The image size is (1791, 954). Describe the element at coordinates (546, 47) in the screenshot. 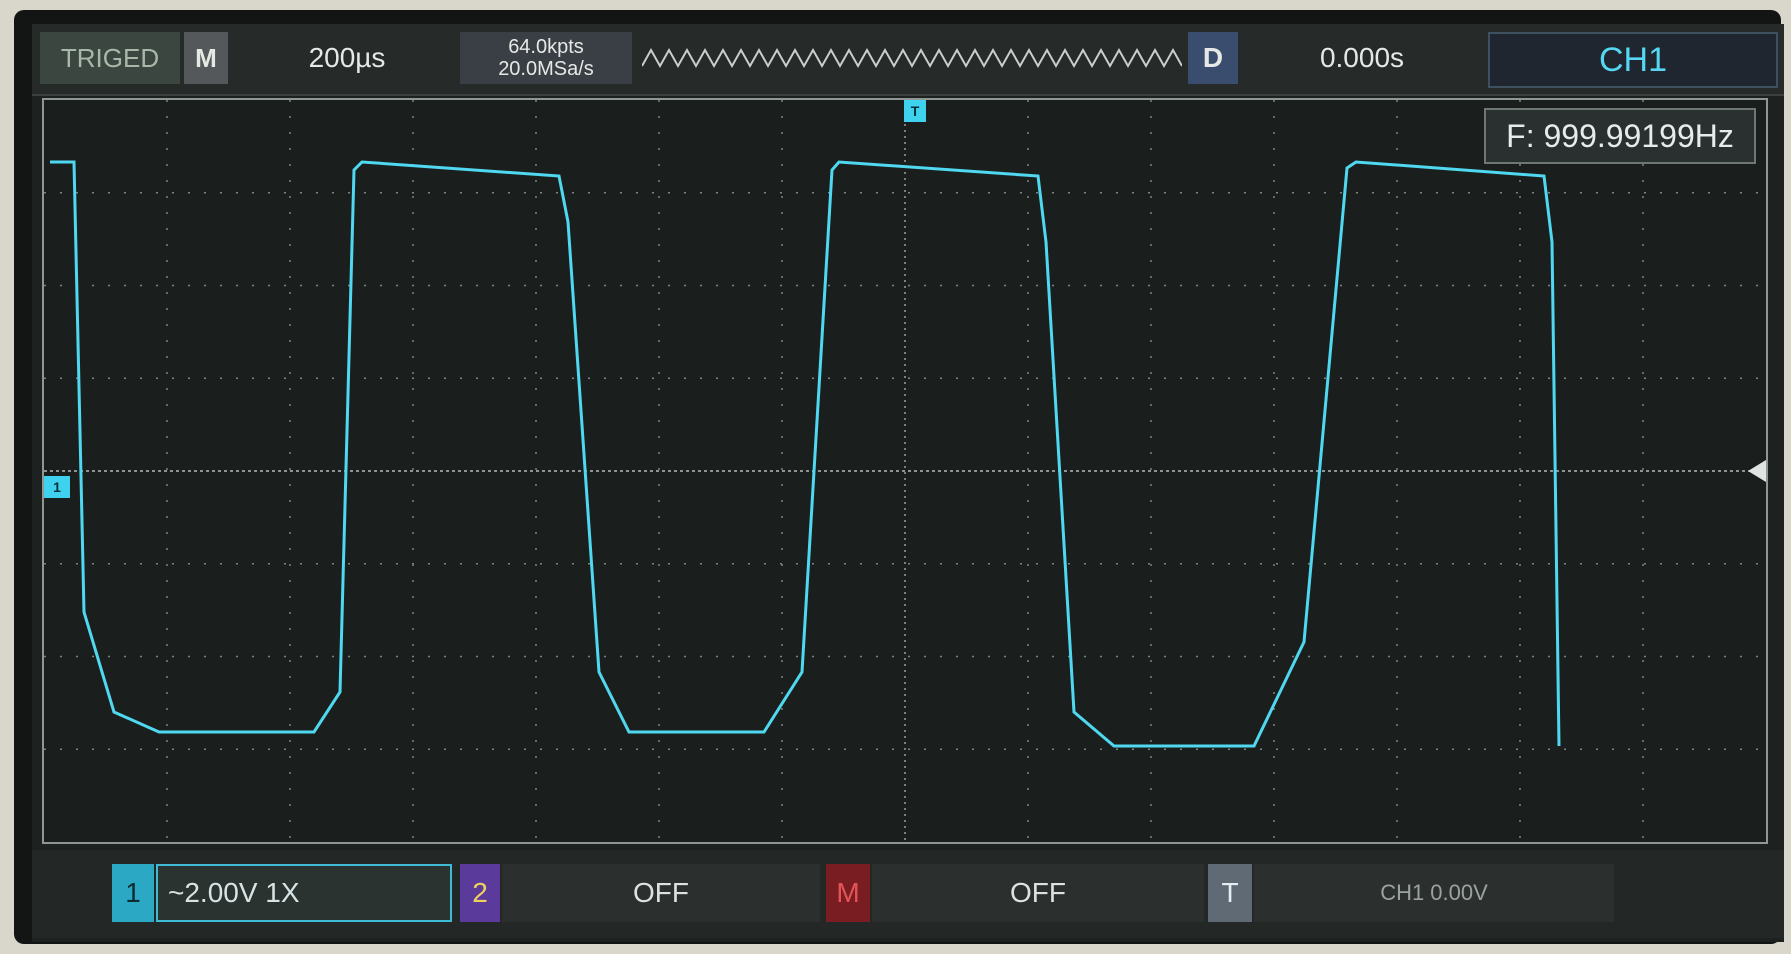

I see `memory-depth: 64.0kpts` at that location.